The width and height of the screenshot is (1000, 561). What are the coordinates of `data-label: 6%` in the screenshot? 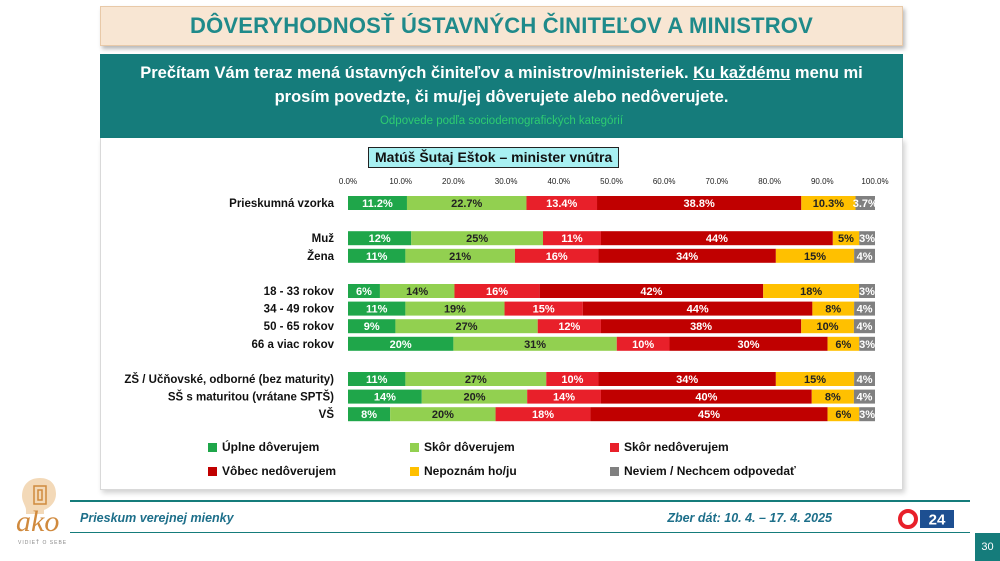 It's located at (364, 292).